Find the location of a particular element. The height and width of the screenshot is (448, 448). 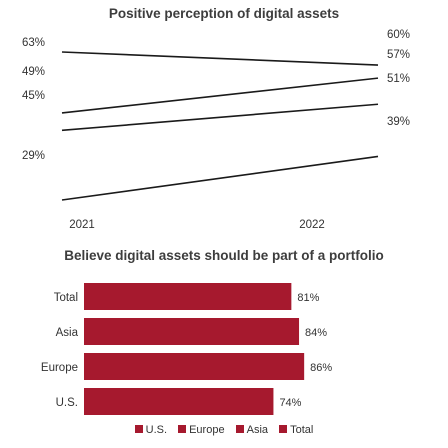

bar-value-label: 86% is located at coordinates (321, 368).